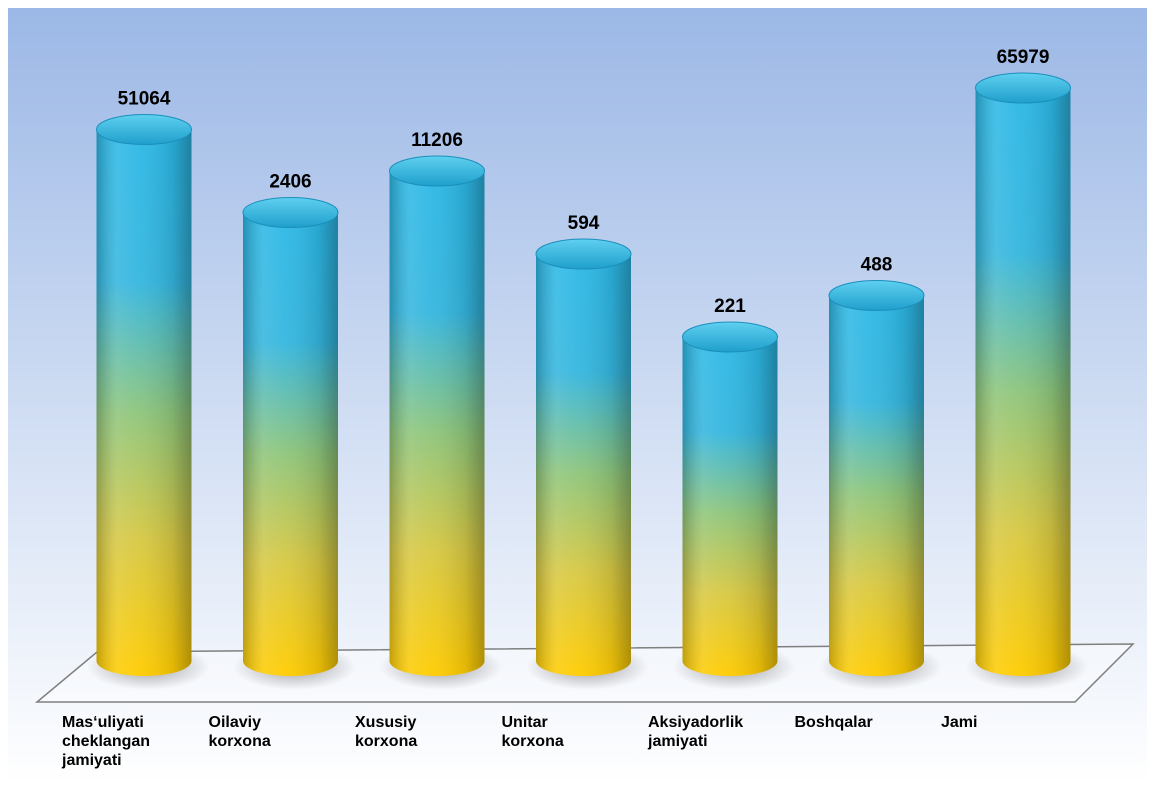 This screenshot has width=1155, height=791. What do you see at coordinates (105, 741) in the screenshot?
I see `category-label: Mas‘uliyati cheklangan jamiyati` at bounding box center [105, 741].